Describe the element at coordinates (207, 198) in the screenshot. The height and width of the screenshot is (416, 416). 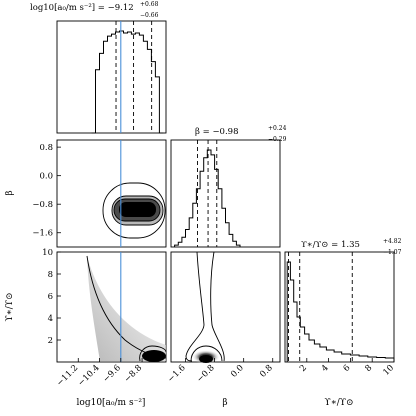
I see `histogram-beta` at that location.